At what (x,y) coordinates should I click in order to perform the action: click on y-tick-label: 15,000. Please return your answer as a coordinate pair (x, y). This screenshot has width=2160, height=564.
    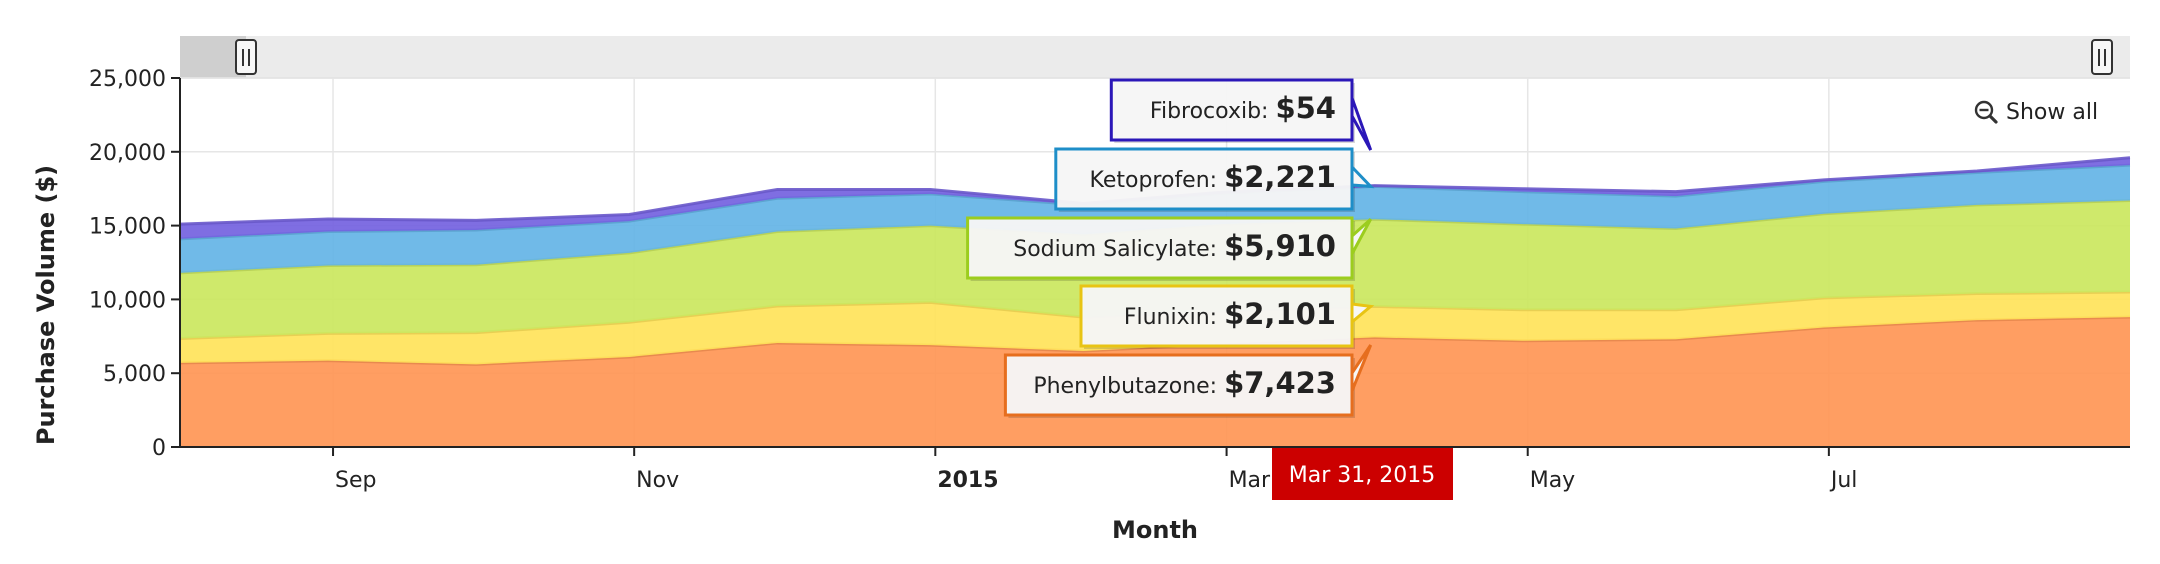
    Looking at the image, I should click on (127, 227).